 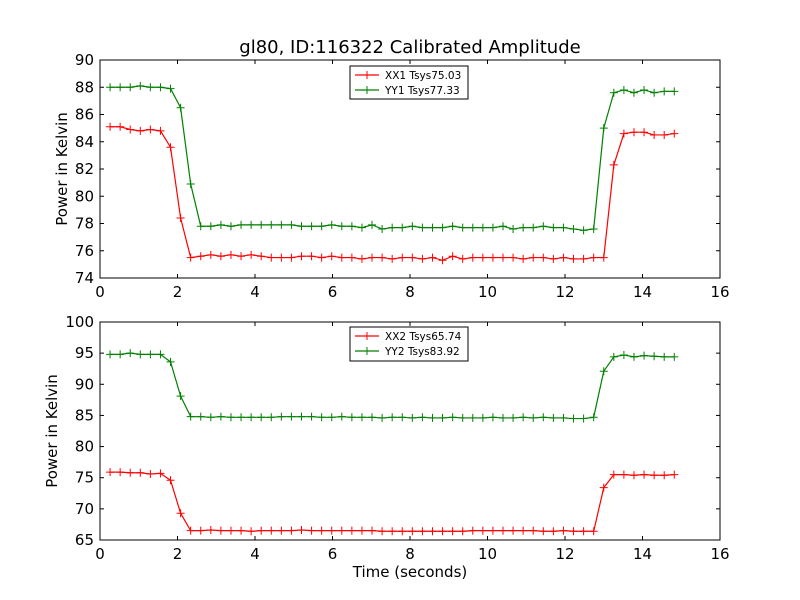 What do you see at coordinates (84, 169) in the screenshot?
I see `y-tick-label: 82` at bounding box center [84, 169].